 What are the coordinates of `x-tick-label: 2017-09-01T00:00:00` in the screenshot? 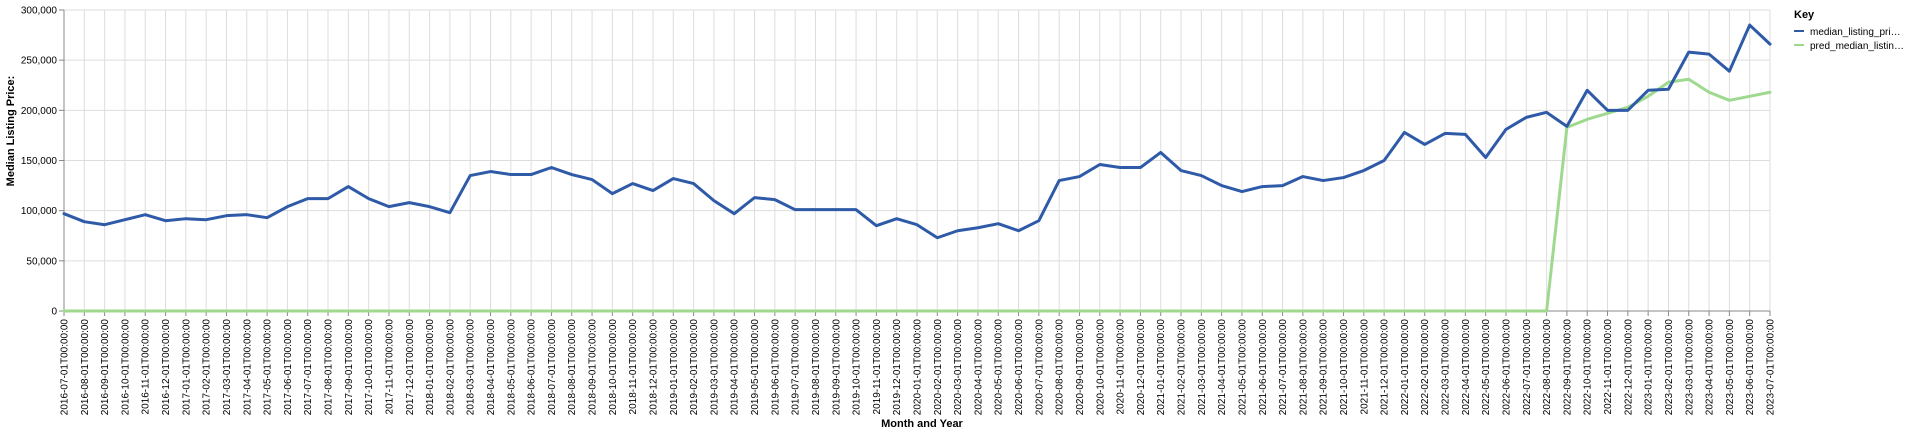 It's located at (349, 367).